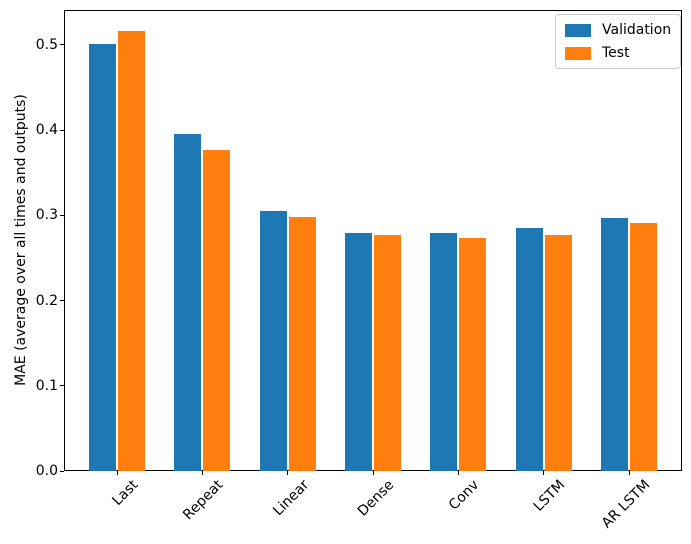 The image size is (691, 544). What do you see at coordinates (125, 493) in the screenshot?
I see `x-tick-label: Last` at bounding box center [125, 493].